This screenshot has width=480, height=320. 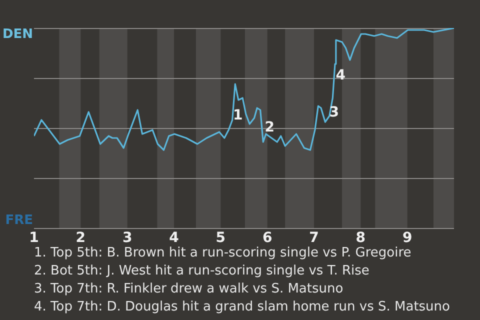 What do you see at coordinates (407, 238) in the screenshot?
I see `x-tick-label: 9` at bounding box center [407, 238].